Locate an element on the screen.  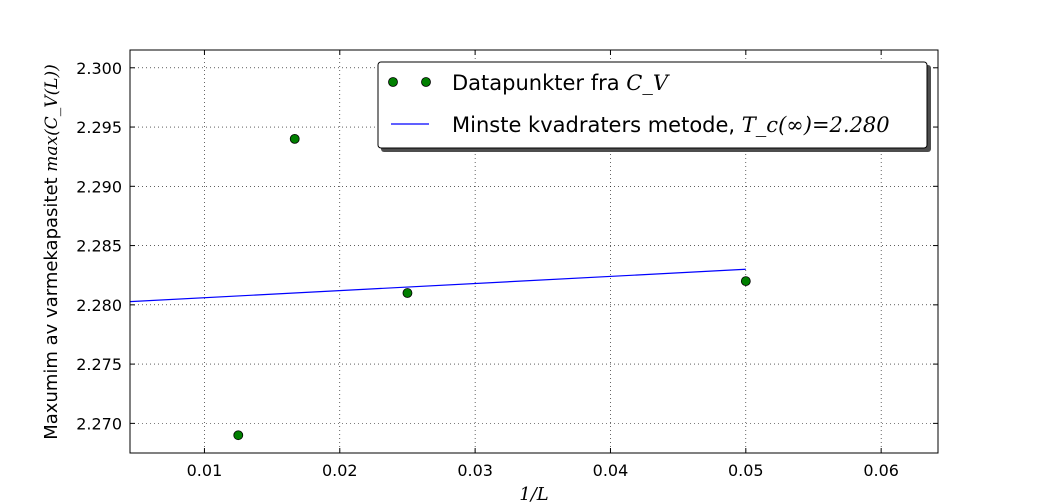
fit-line is located at coordinates (437, 285).